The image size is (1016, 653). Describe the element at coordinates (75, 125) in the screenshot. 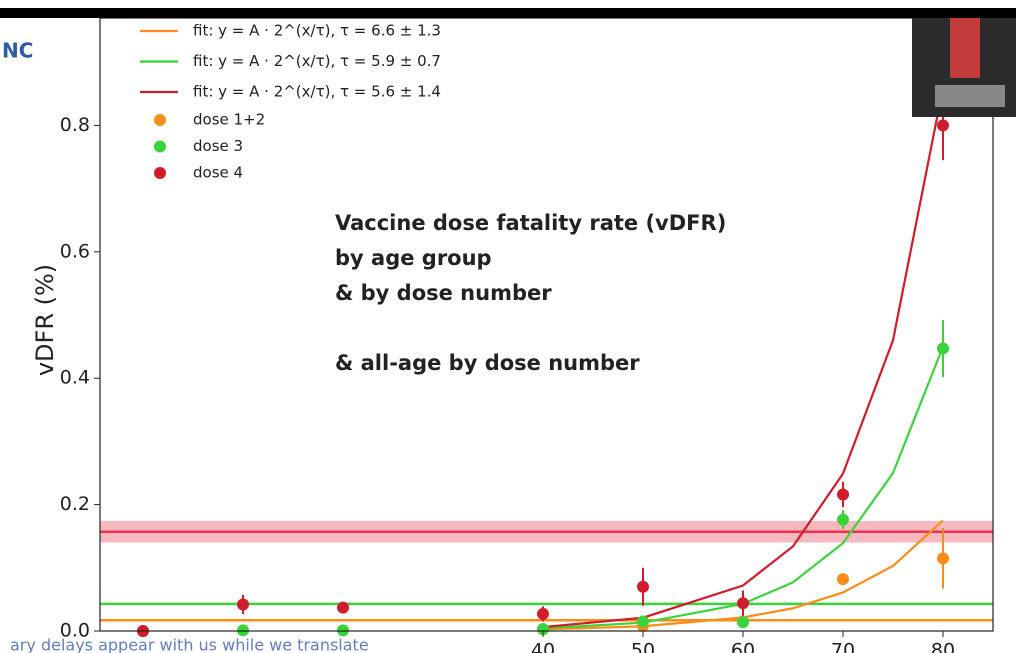

I see `y-tick-label: 0.8` at that location.